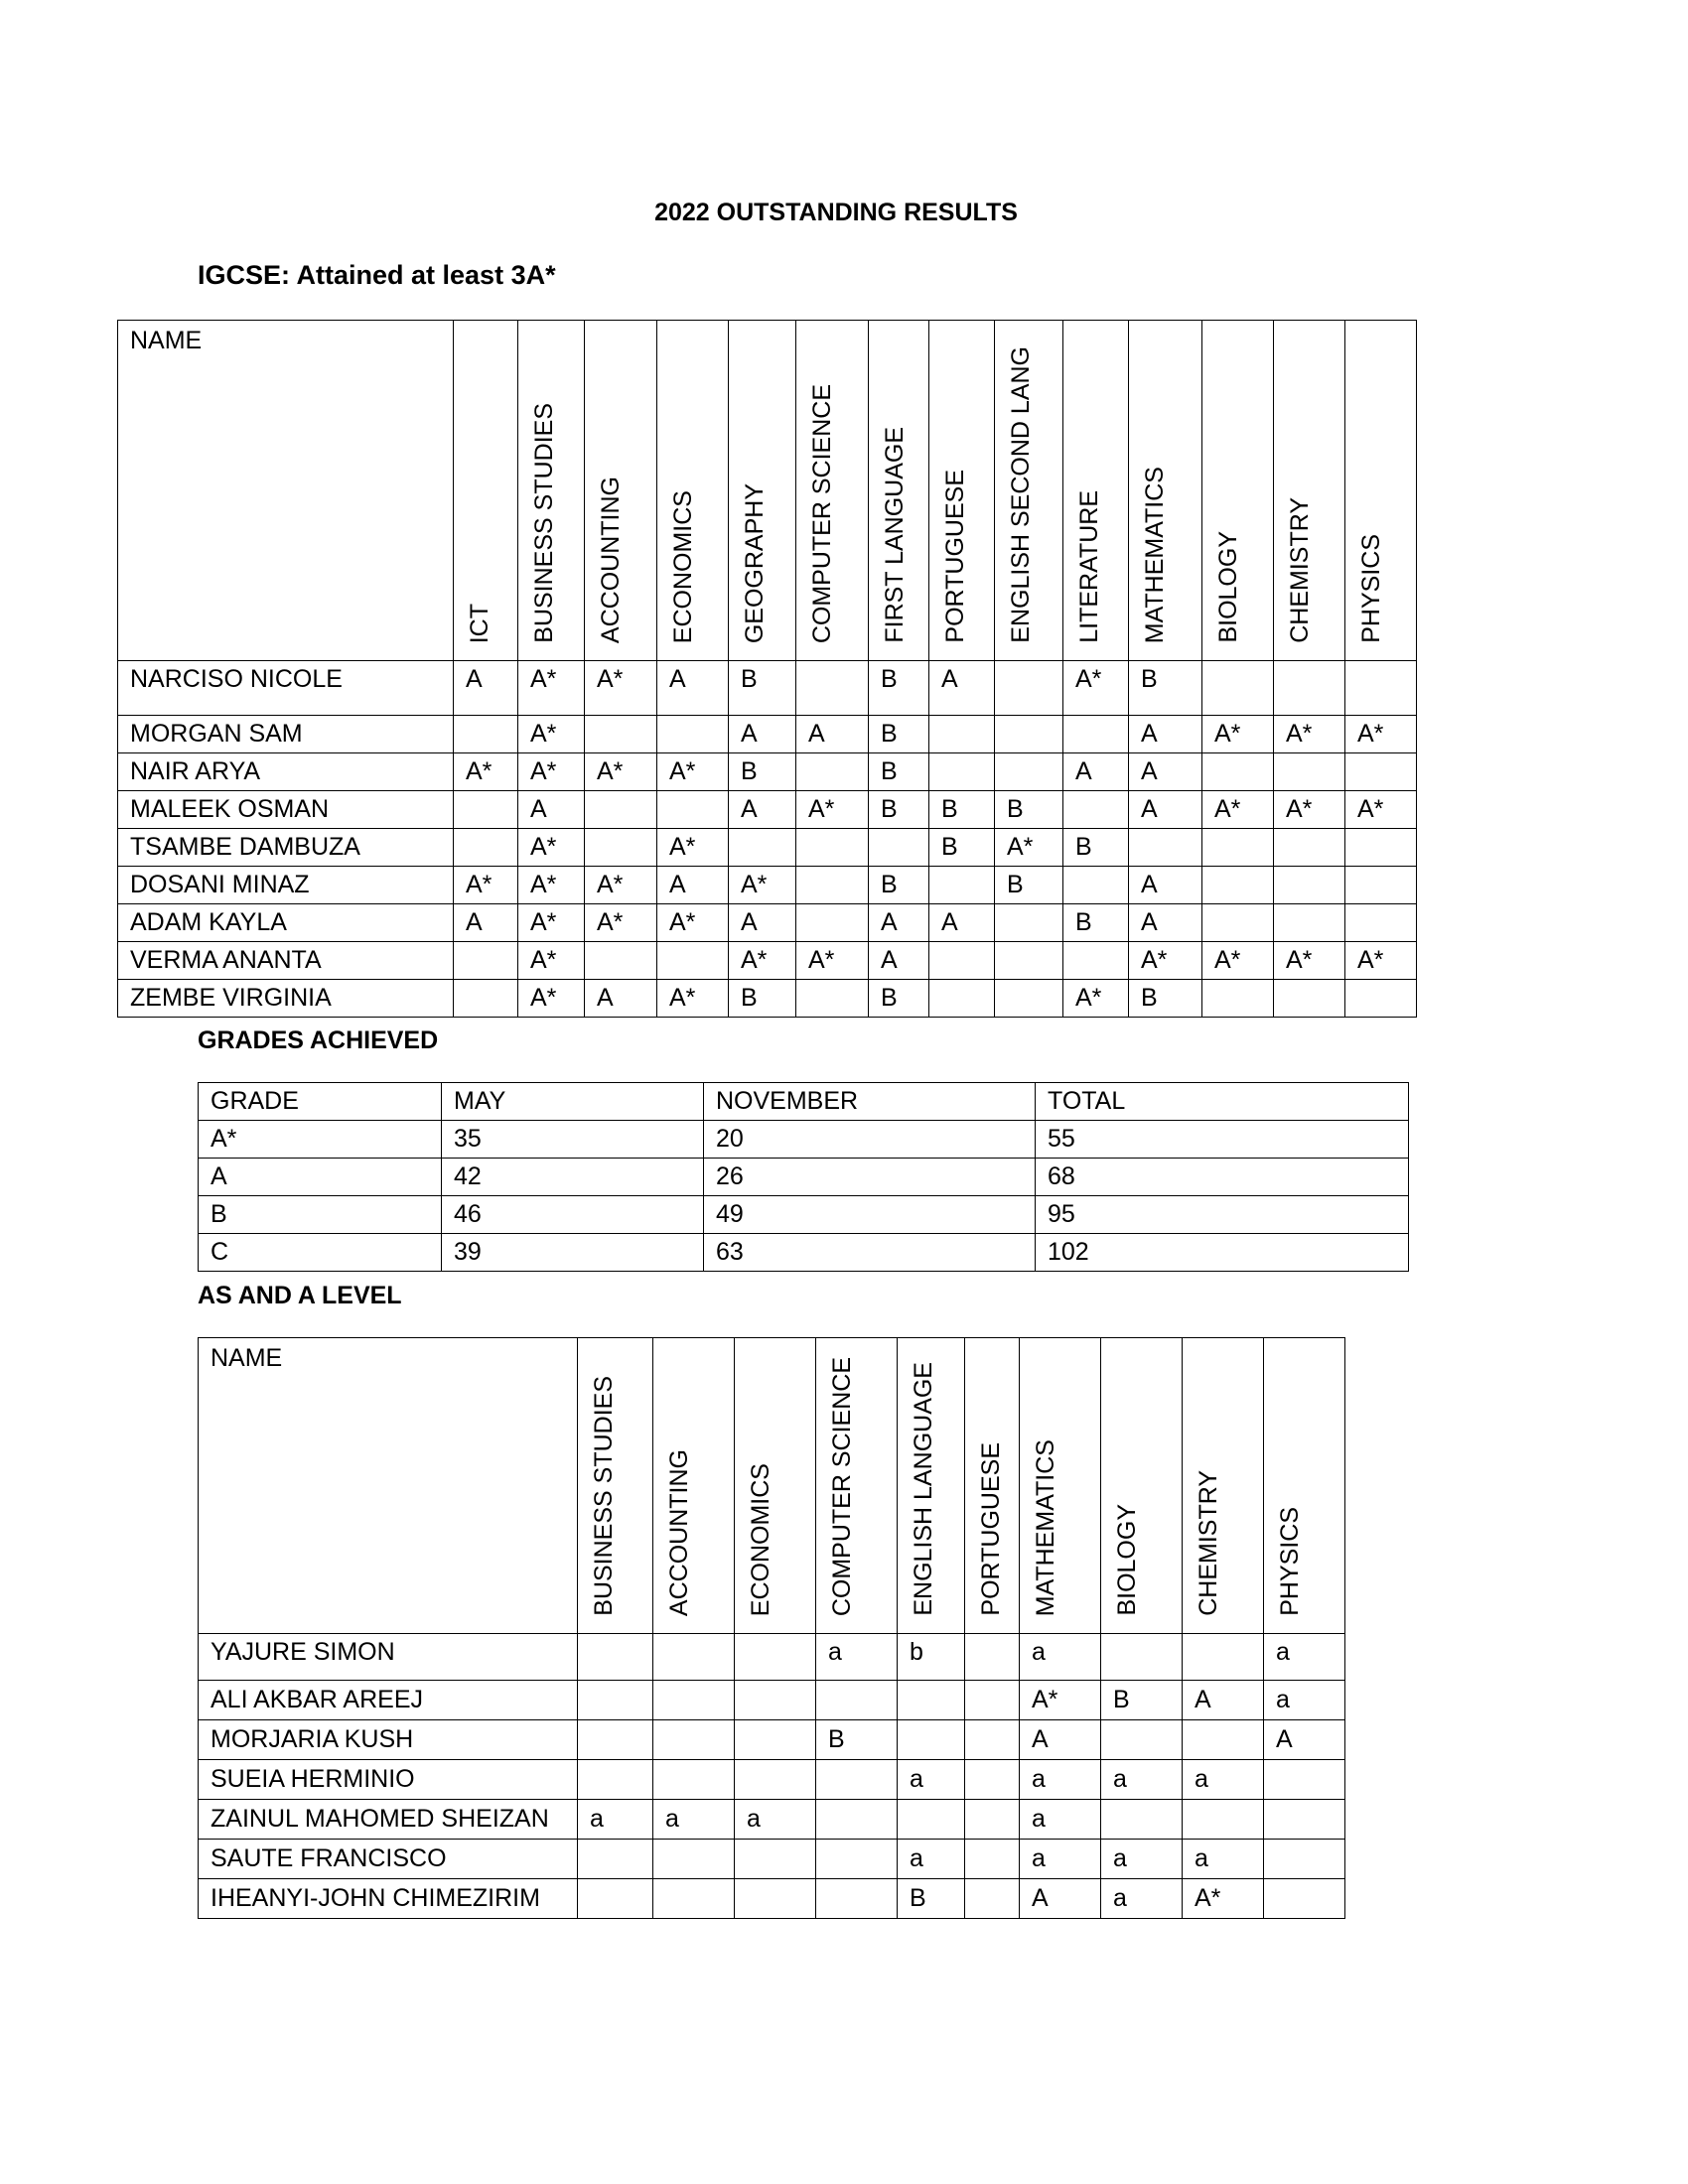  What do you see at coordinates (869, 1252) in the screenshot?
I see `count-cell: 63` at bounding box center [869, 1252].